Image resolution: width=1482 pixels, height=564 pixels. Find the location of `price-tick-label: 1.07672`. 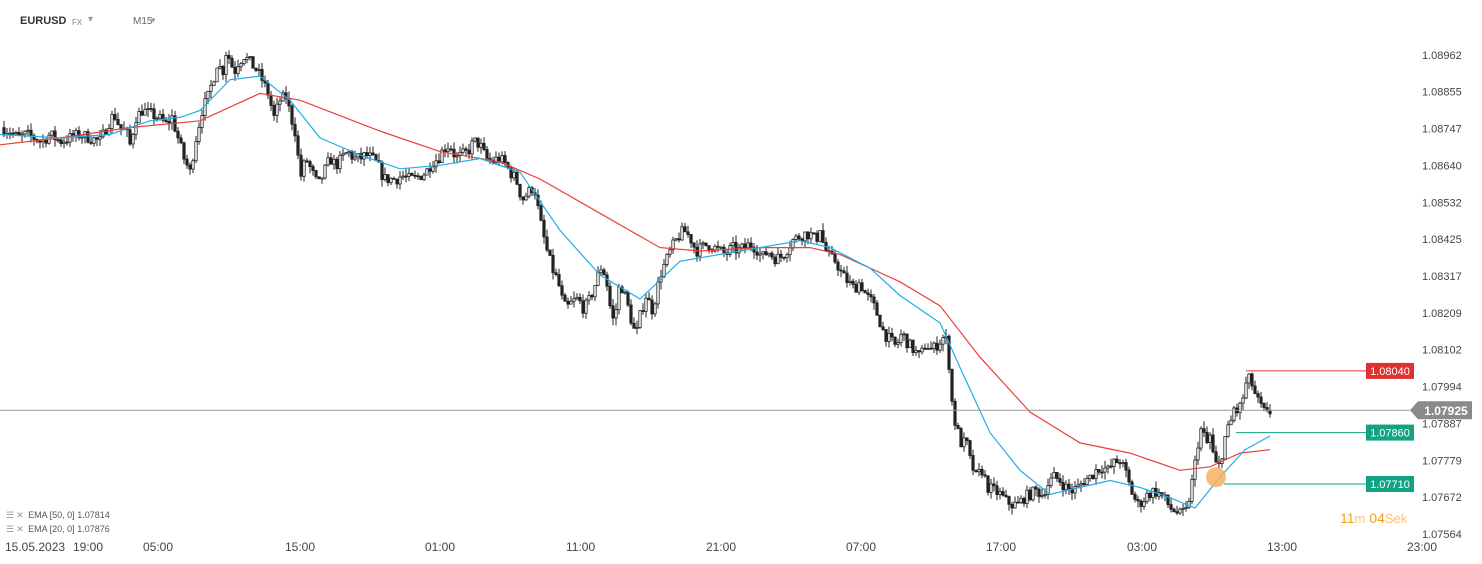

price-tick-label: 1.07672 is located at coordinates (1442, 498).